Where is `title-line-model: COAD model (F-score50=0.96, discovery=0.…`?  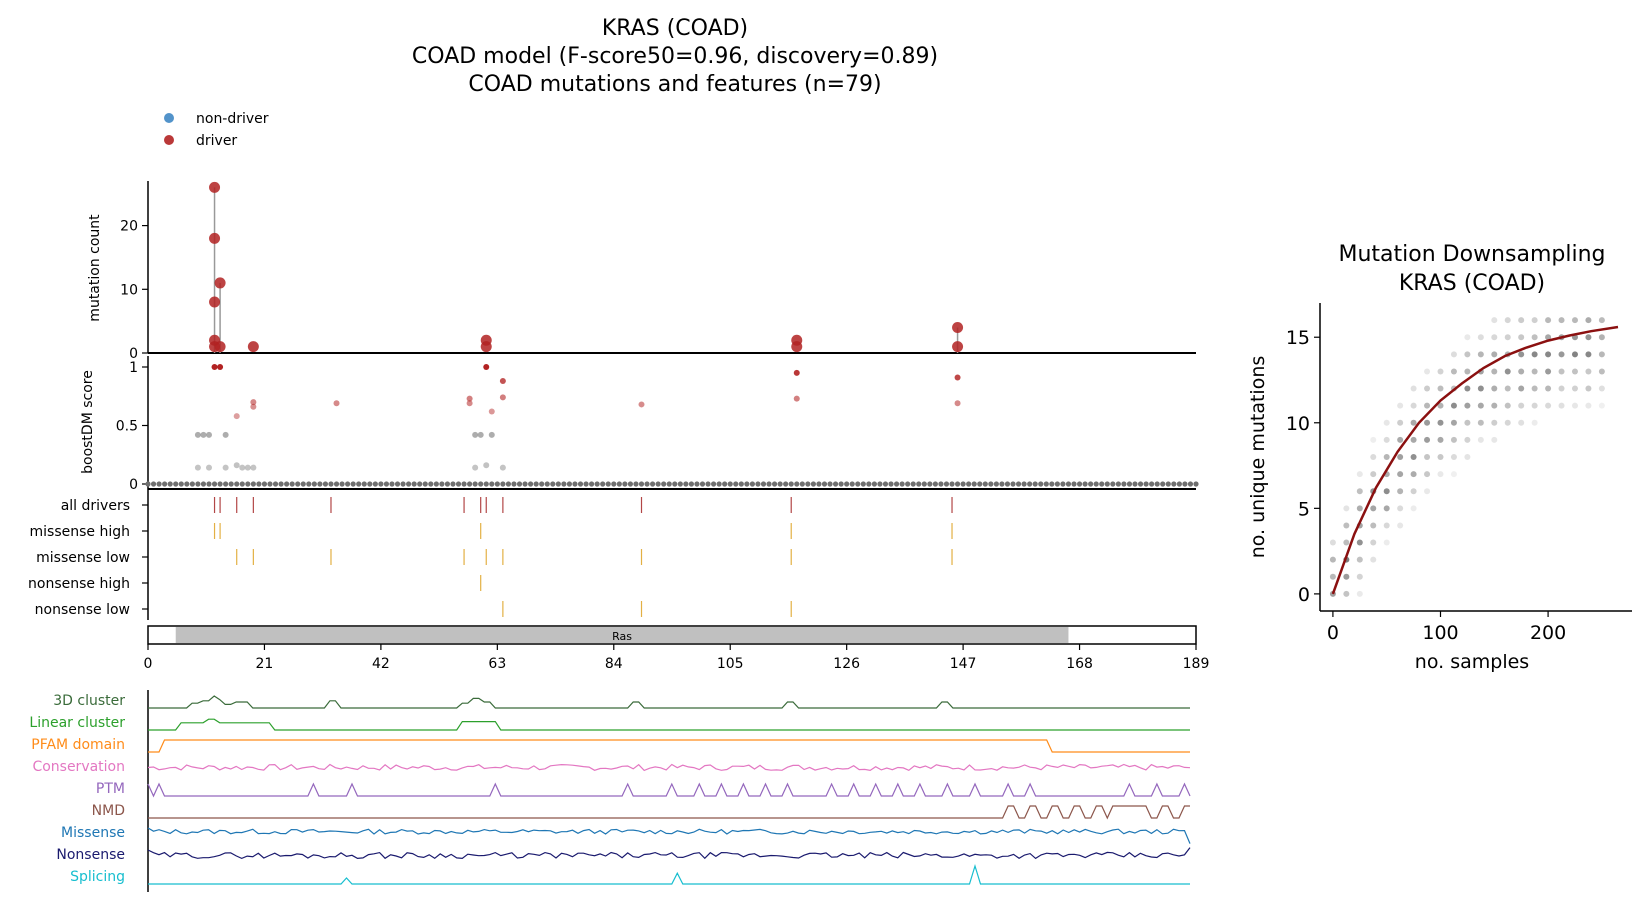 title-line-model: COAD model (F-score50=0.96, discovery=0.… is located at coordinates (675, 56).